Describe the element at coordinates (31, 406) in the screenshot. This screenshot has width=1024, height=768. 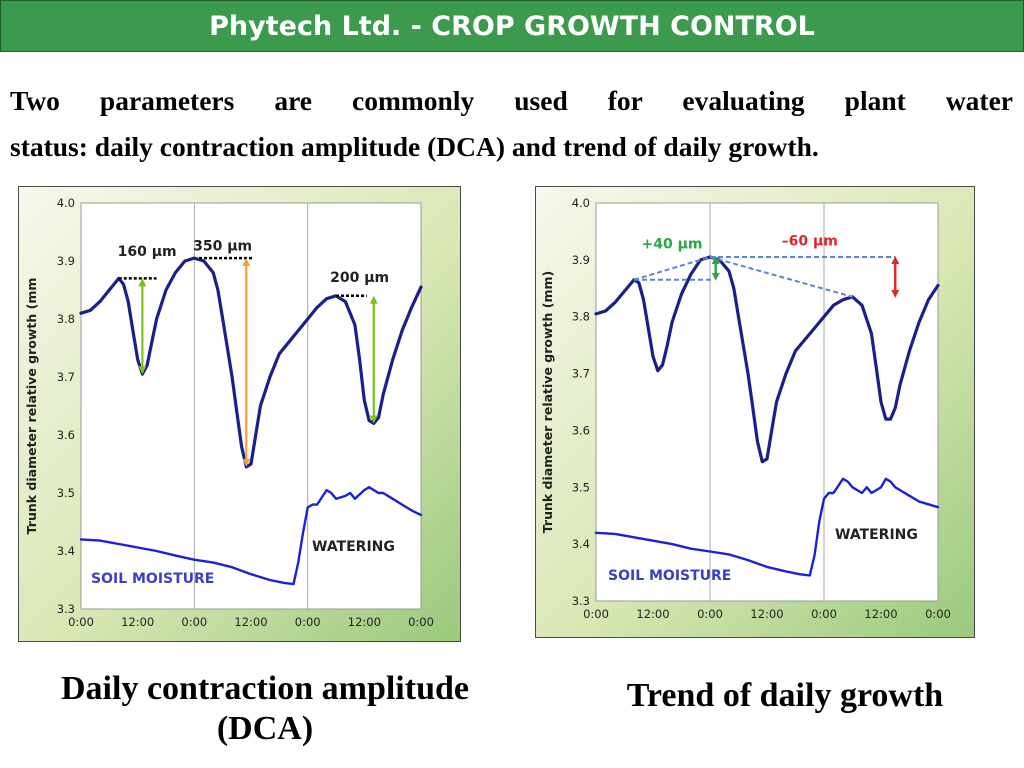
I see `y-axis-label: Trunk diameter relative growth (mm` at that location.